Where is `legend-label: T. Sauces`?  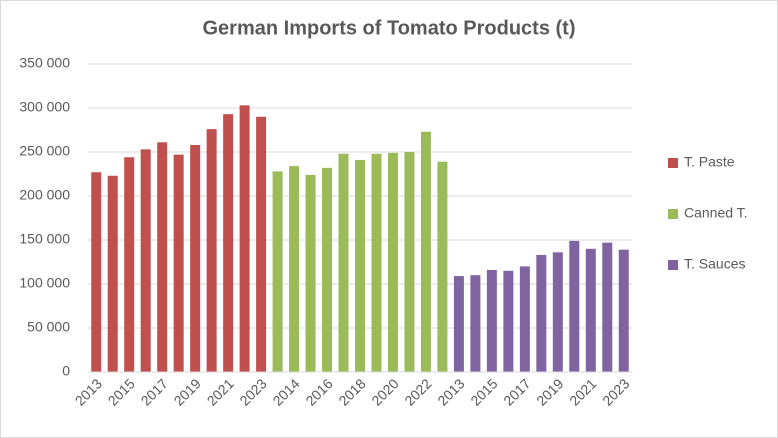
legend-label: T. Sauces is located at coordinates (714, 264).